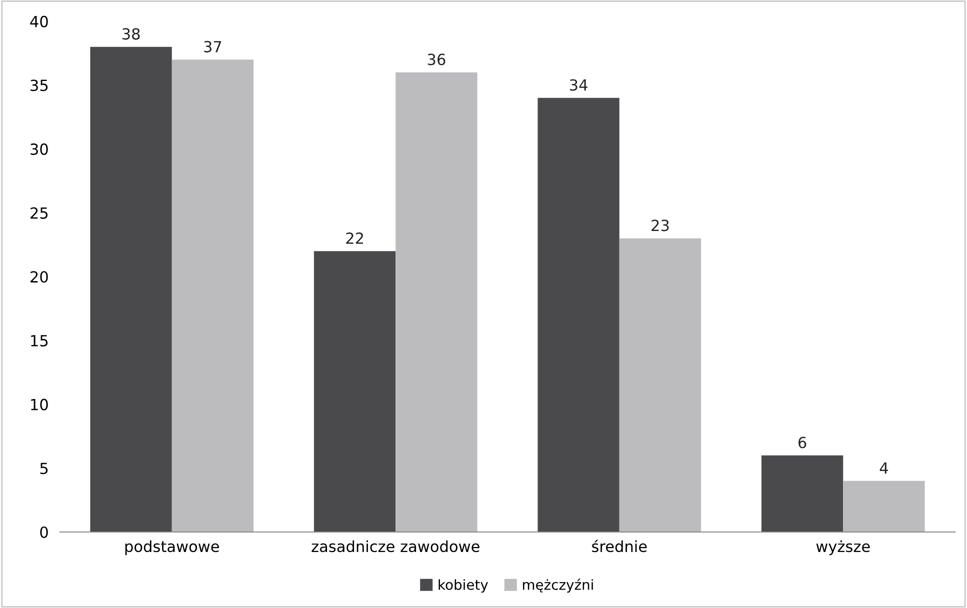 This screenshot has height=608, width=967. What do you see at coordinates (213, 46) in the screenshot?
I see `data-label: 37` at bounding box center [213, 46].